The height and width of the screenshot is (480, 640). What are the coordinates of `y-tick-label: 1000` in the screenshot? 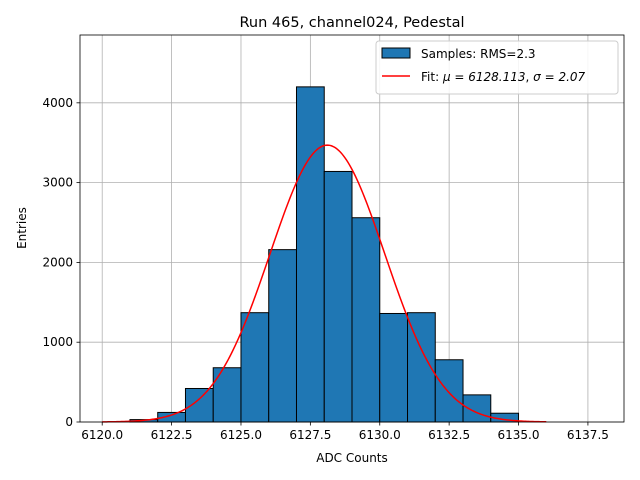 It's located at (57, 342).